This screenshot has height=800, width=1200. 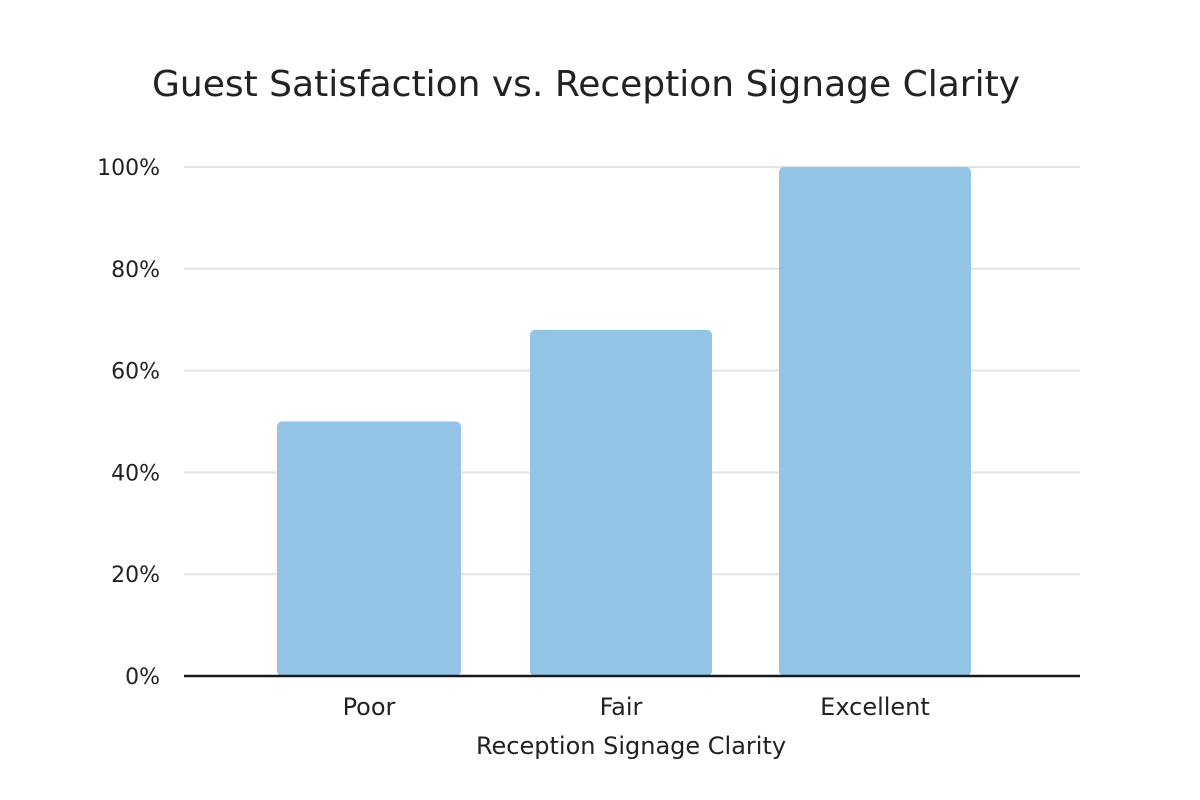 I want to click on y-axis-ticks: 0% 20% 40% 60% 80% 100%, so click(x=128, y=423).